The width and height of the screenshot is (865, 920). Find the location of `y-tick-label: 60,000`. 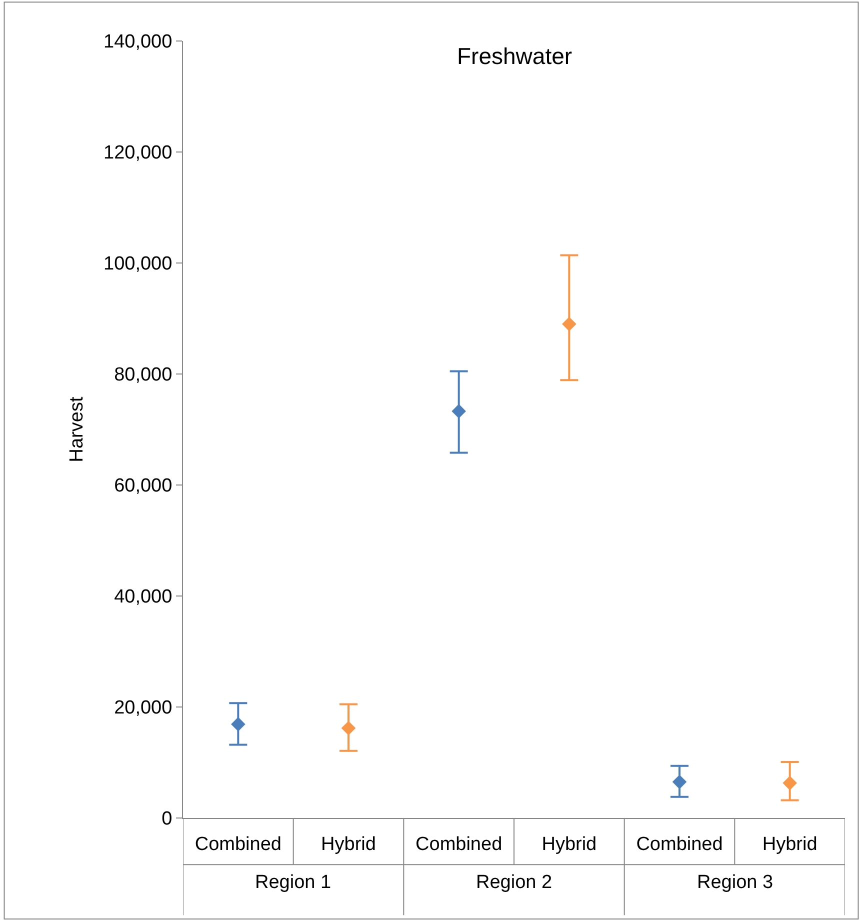

y-tick-label: 60,000 is located at coordinates (143, 486).